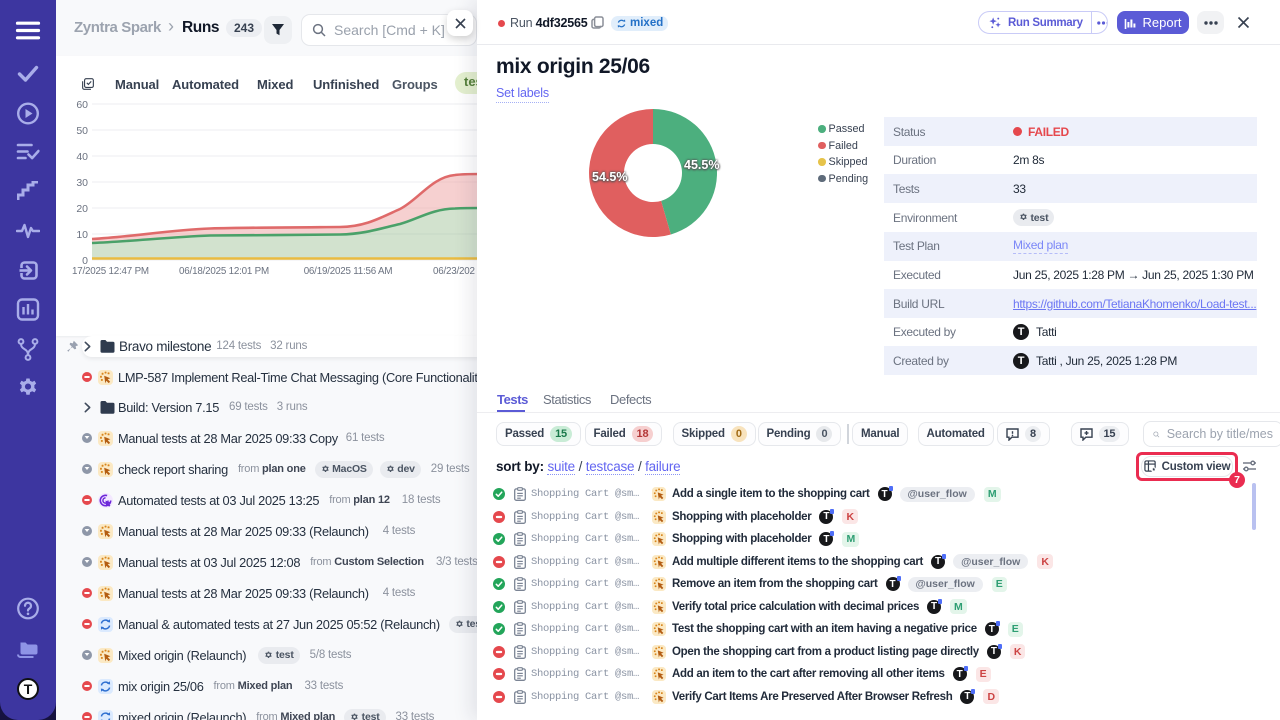 The height and width of the screenshot is (720, 1280). What do you see at coordinates (82, 235) in the screenshot?
I see `svg-text: 10` at bounding box center [82, 235].